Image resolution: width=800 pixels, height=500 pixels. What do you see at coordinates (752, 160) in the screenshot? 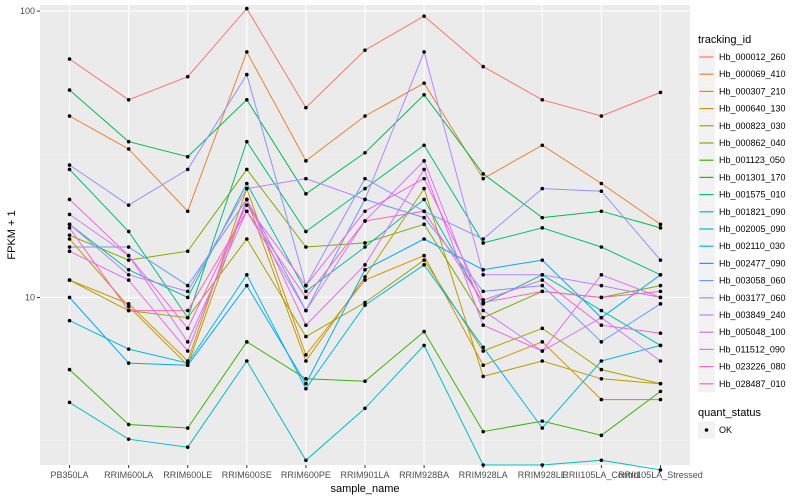
I see `legend-label-Hb_001123_050: Hb_001123_050` at bounding box center [752, 160].